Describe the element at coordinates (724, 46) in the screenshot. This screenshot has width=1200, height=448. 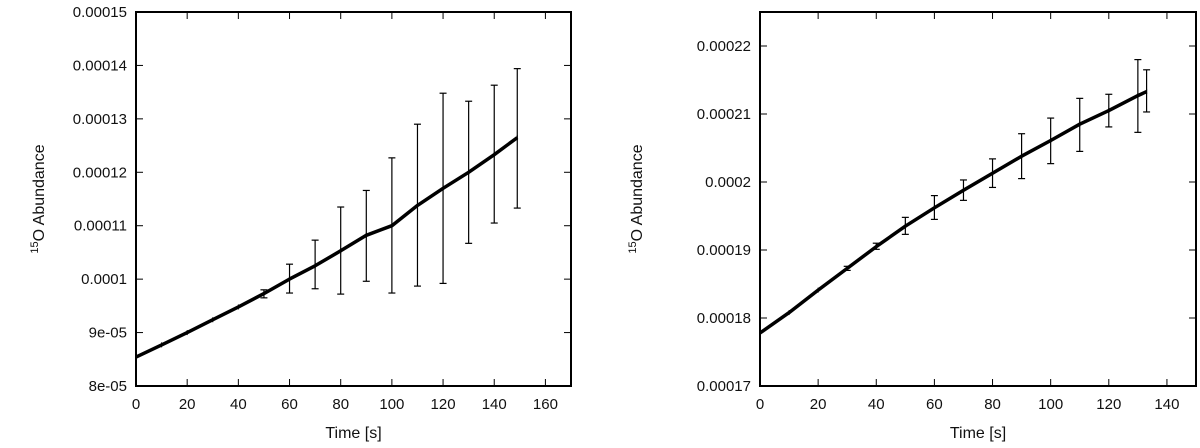
I see `y-tick-label: 0.00022` at that location.